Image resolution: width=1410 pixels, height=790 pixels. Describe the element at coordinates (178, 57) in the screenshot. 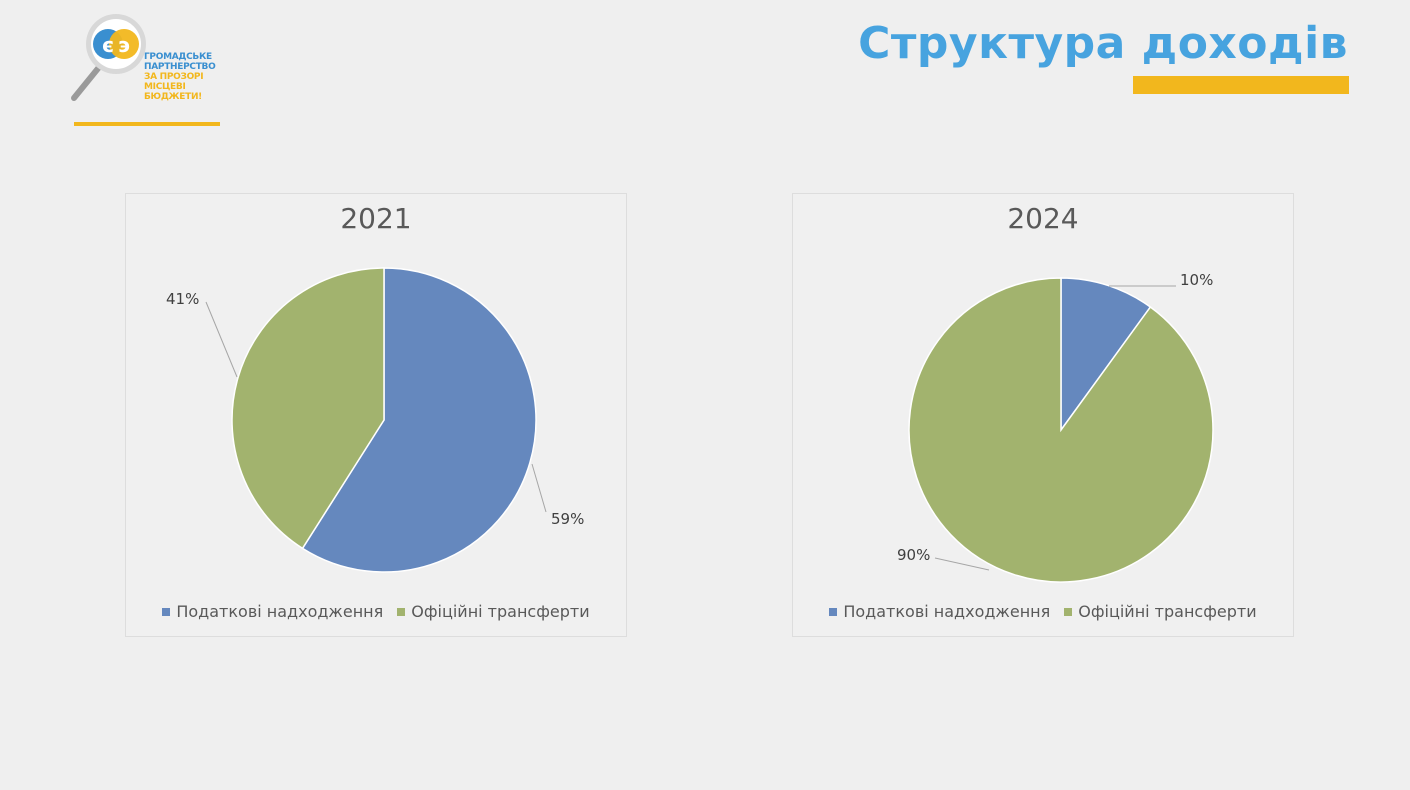

I see `logo-line-1: ГРОМАДСЬКЕ` at that location.